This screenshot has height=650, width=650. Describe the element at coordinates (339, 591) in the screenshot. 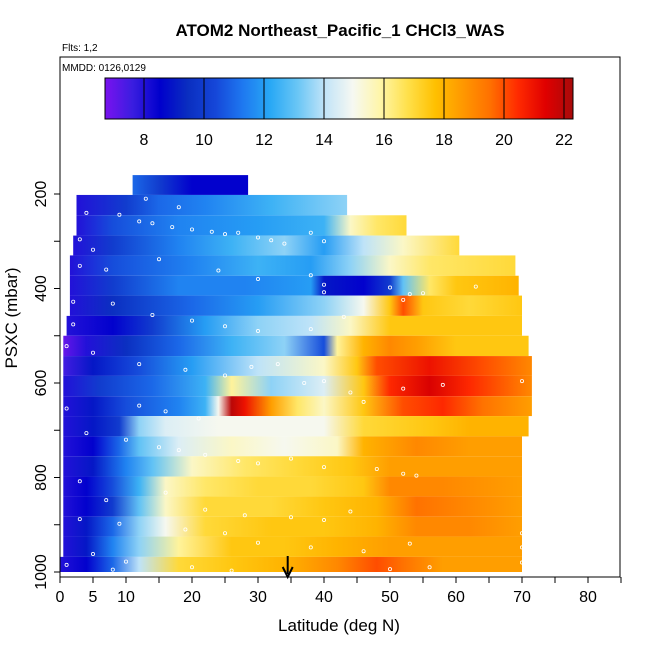

I see `x-axis: 0 5 10 20 30 40 50 60 70 80` at that location.